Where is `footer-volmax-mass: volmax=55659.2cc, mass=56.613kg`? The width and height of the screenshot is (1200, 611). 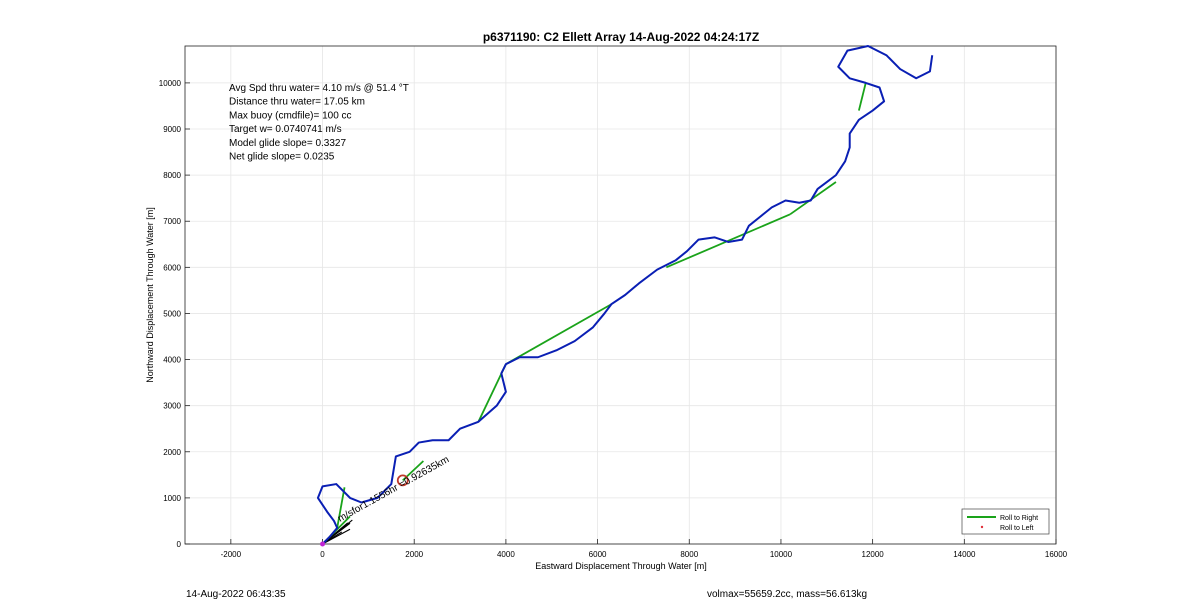
footer-volmax-mass: volmax=55659.2cc, mass=56.613kg is located at coordinates (787, 594).